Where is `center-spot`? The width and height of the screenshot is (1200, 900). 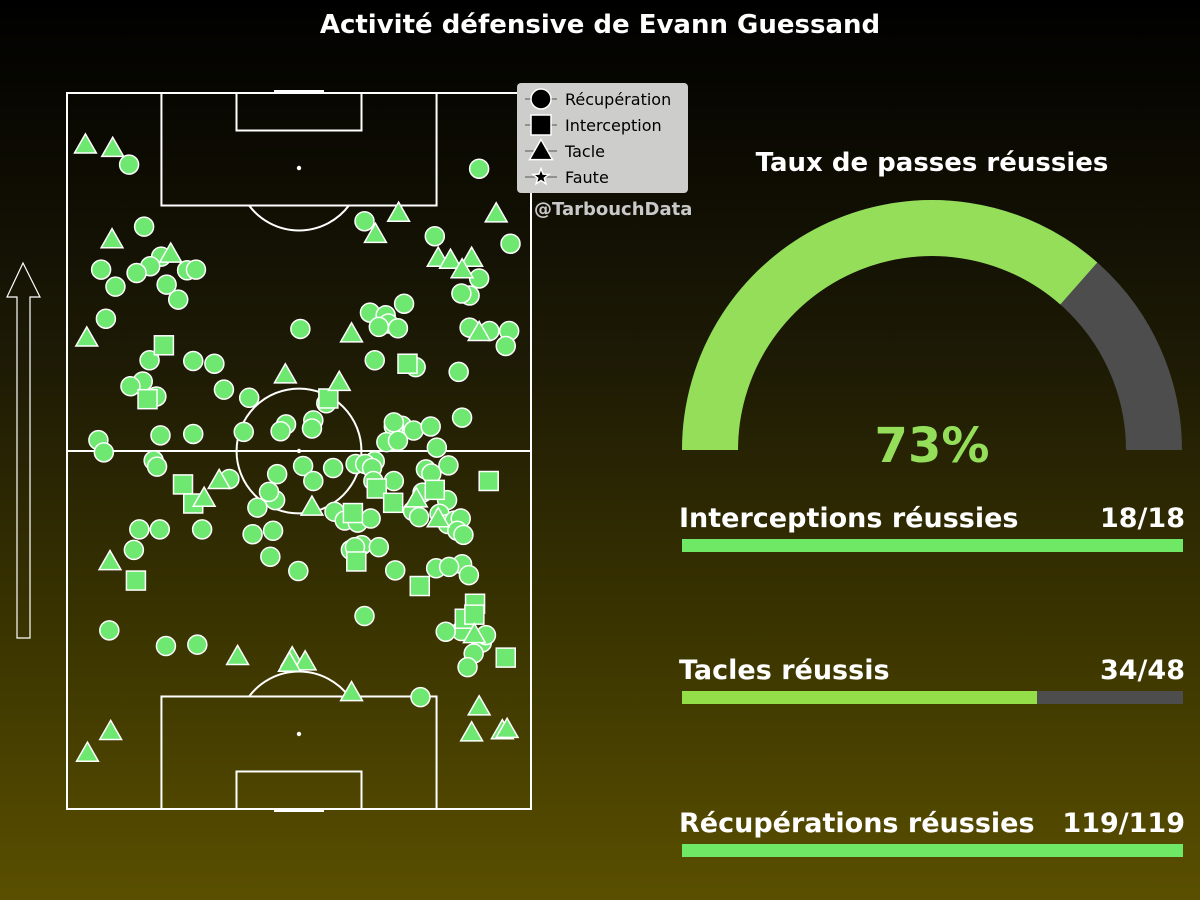 center-spot is located at coordinates (299, 451).